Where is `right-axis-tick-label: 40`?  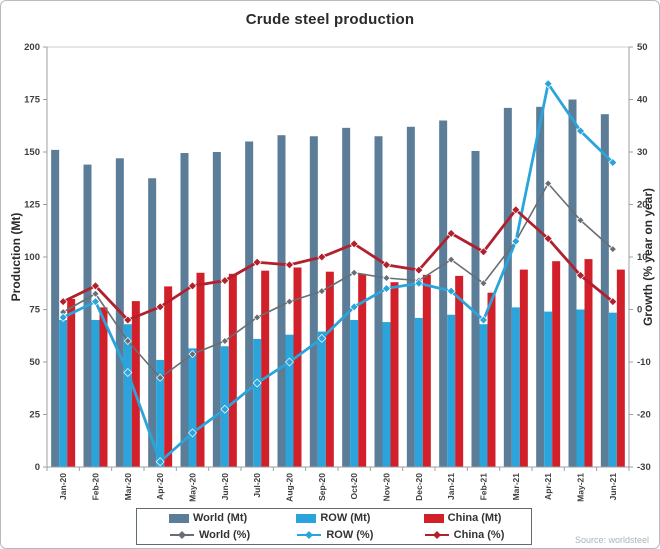
right-axis-tick-label: 40 is located at coordinates (642, 100).